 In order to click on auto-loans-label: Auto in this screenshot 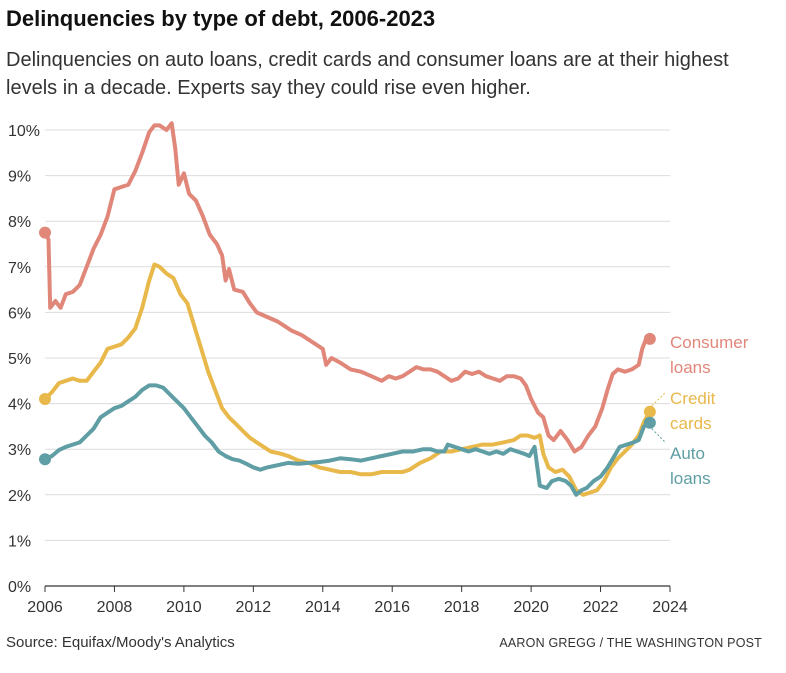, I will do `click(687, 453)`.